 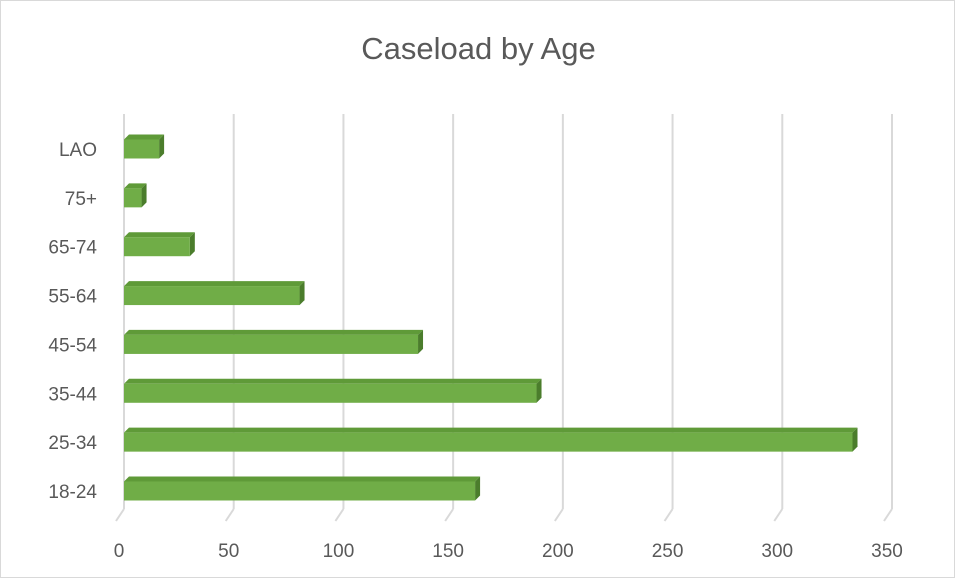 What do you see at coordinates (668, 551) in the screenshot?
I see `x-tick-label: 250` at bounding box center [668, 551].